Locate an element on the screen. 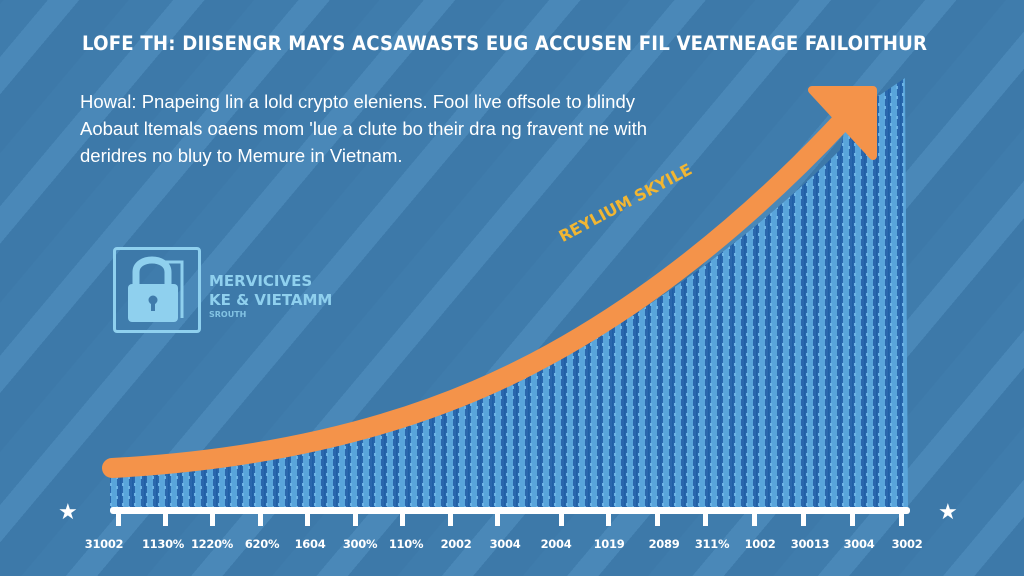 Image resolution: width=1024 pixels, height=576 pixels. padlock-icon is located at coordinates (156, 289).